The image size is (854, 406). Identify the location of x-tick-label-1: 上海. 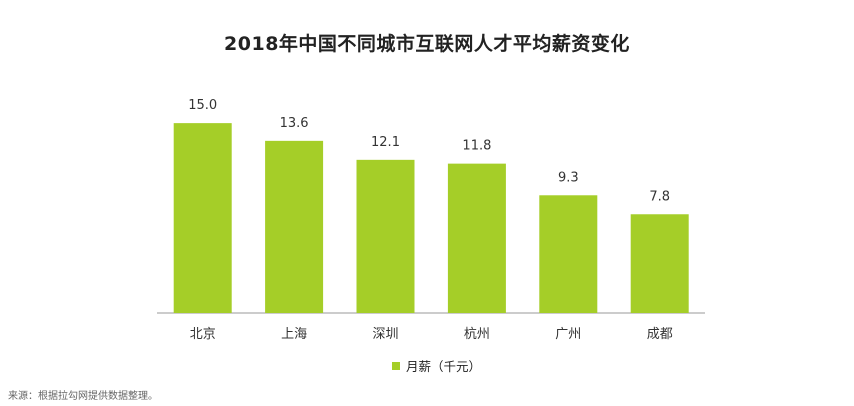
(294, 334).